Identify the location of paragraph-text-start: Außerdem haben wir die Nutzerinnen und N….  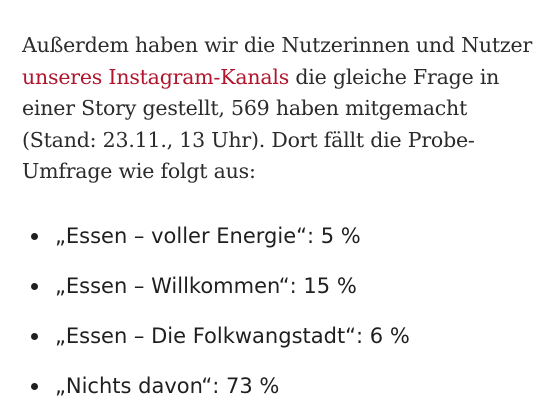
(277, 45).